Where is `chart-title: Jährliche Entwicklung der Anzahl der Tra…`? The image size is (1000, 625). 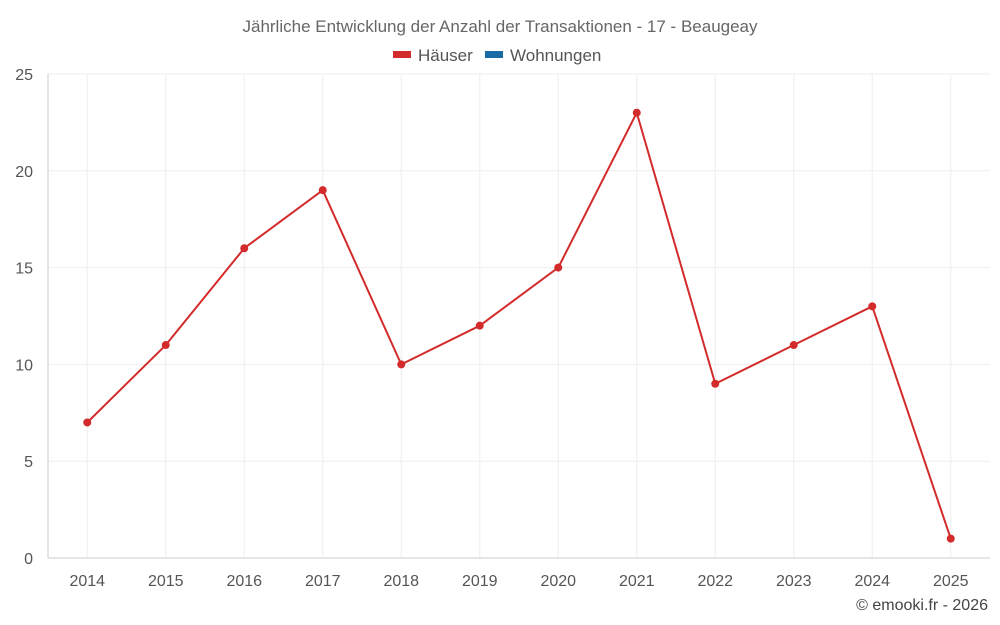 chart-title: Jährliche Entwicklung der Anzahl der Tra… is located at coordinates (500, 26).